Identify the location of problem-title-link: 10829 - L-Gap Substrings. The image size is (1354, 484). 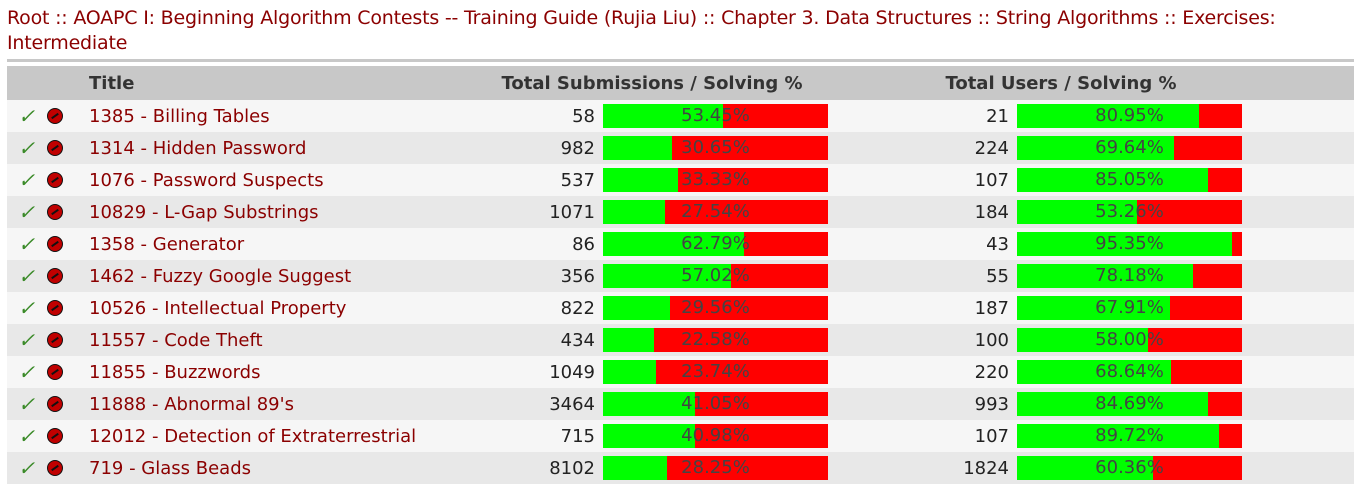
(204, 212).